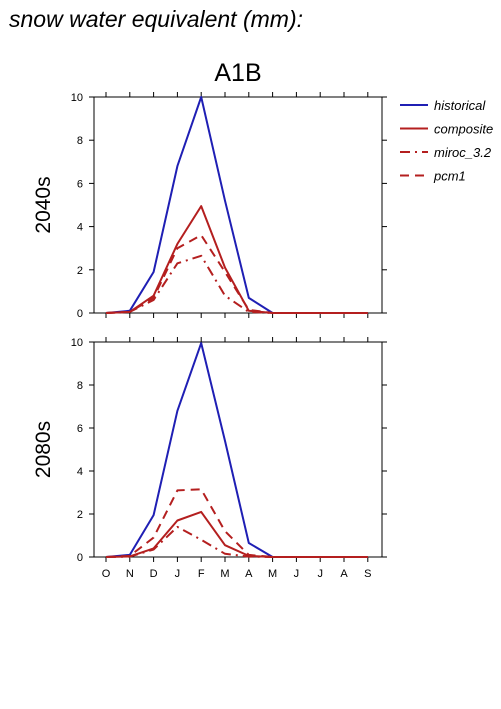 The height and width of the screenshot is (709, 501). Describe the element at coordinates (106, 574) in the screenshot. I see `x-tick-label: O` at that location.